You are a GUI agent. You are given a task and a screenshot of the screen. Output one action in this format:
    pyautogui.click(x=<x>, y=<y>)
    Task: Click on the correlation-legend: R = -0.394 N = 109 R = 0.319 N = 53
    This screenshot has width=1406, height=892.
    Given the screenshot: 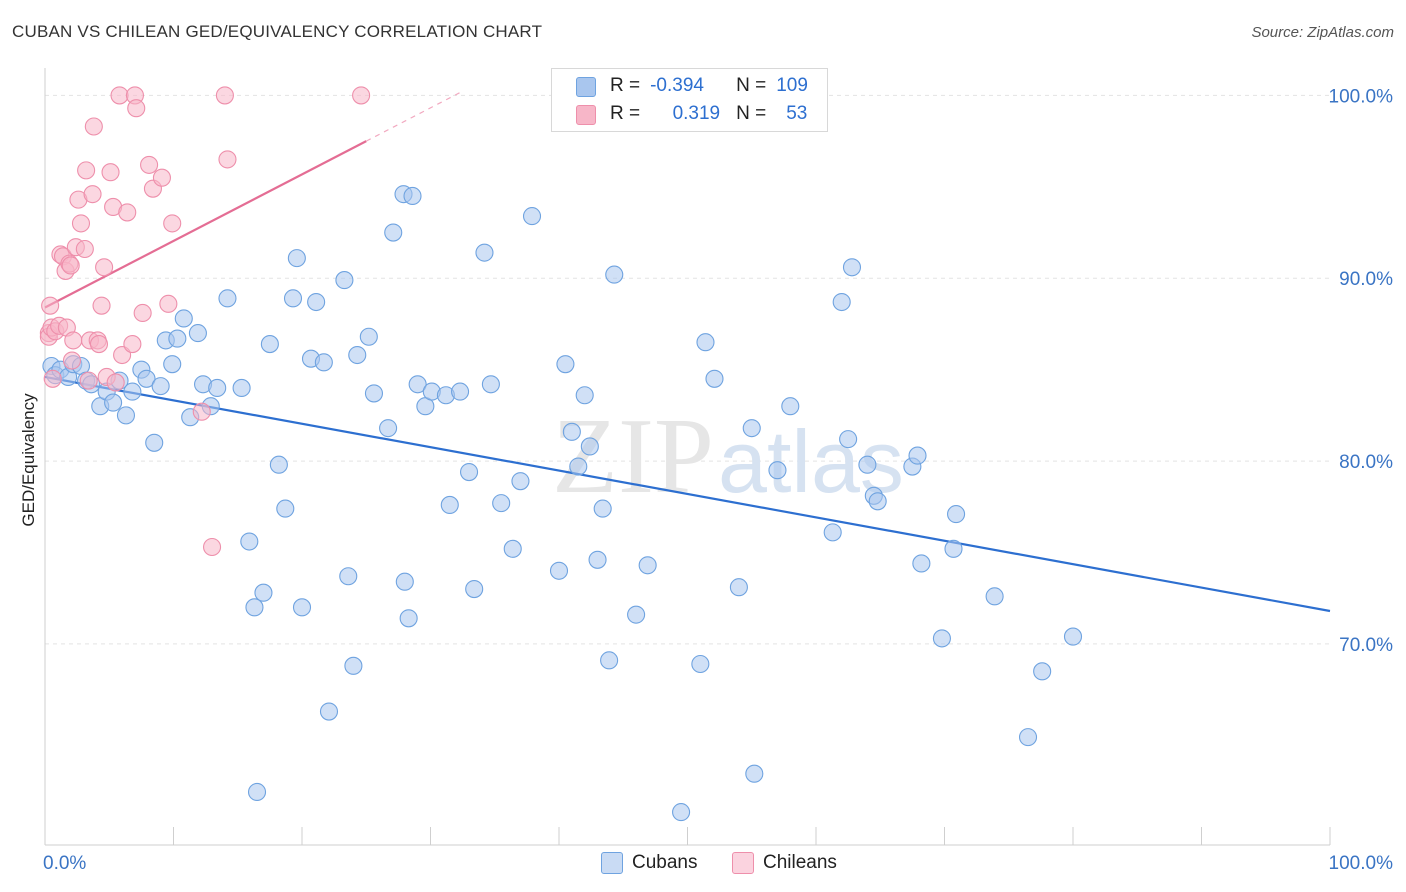 What is the action you would take?
    pyautogui.click(x=689, y=100)
    